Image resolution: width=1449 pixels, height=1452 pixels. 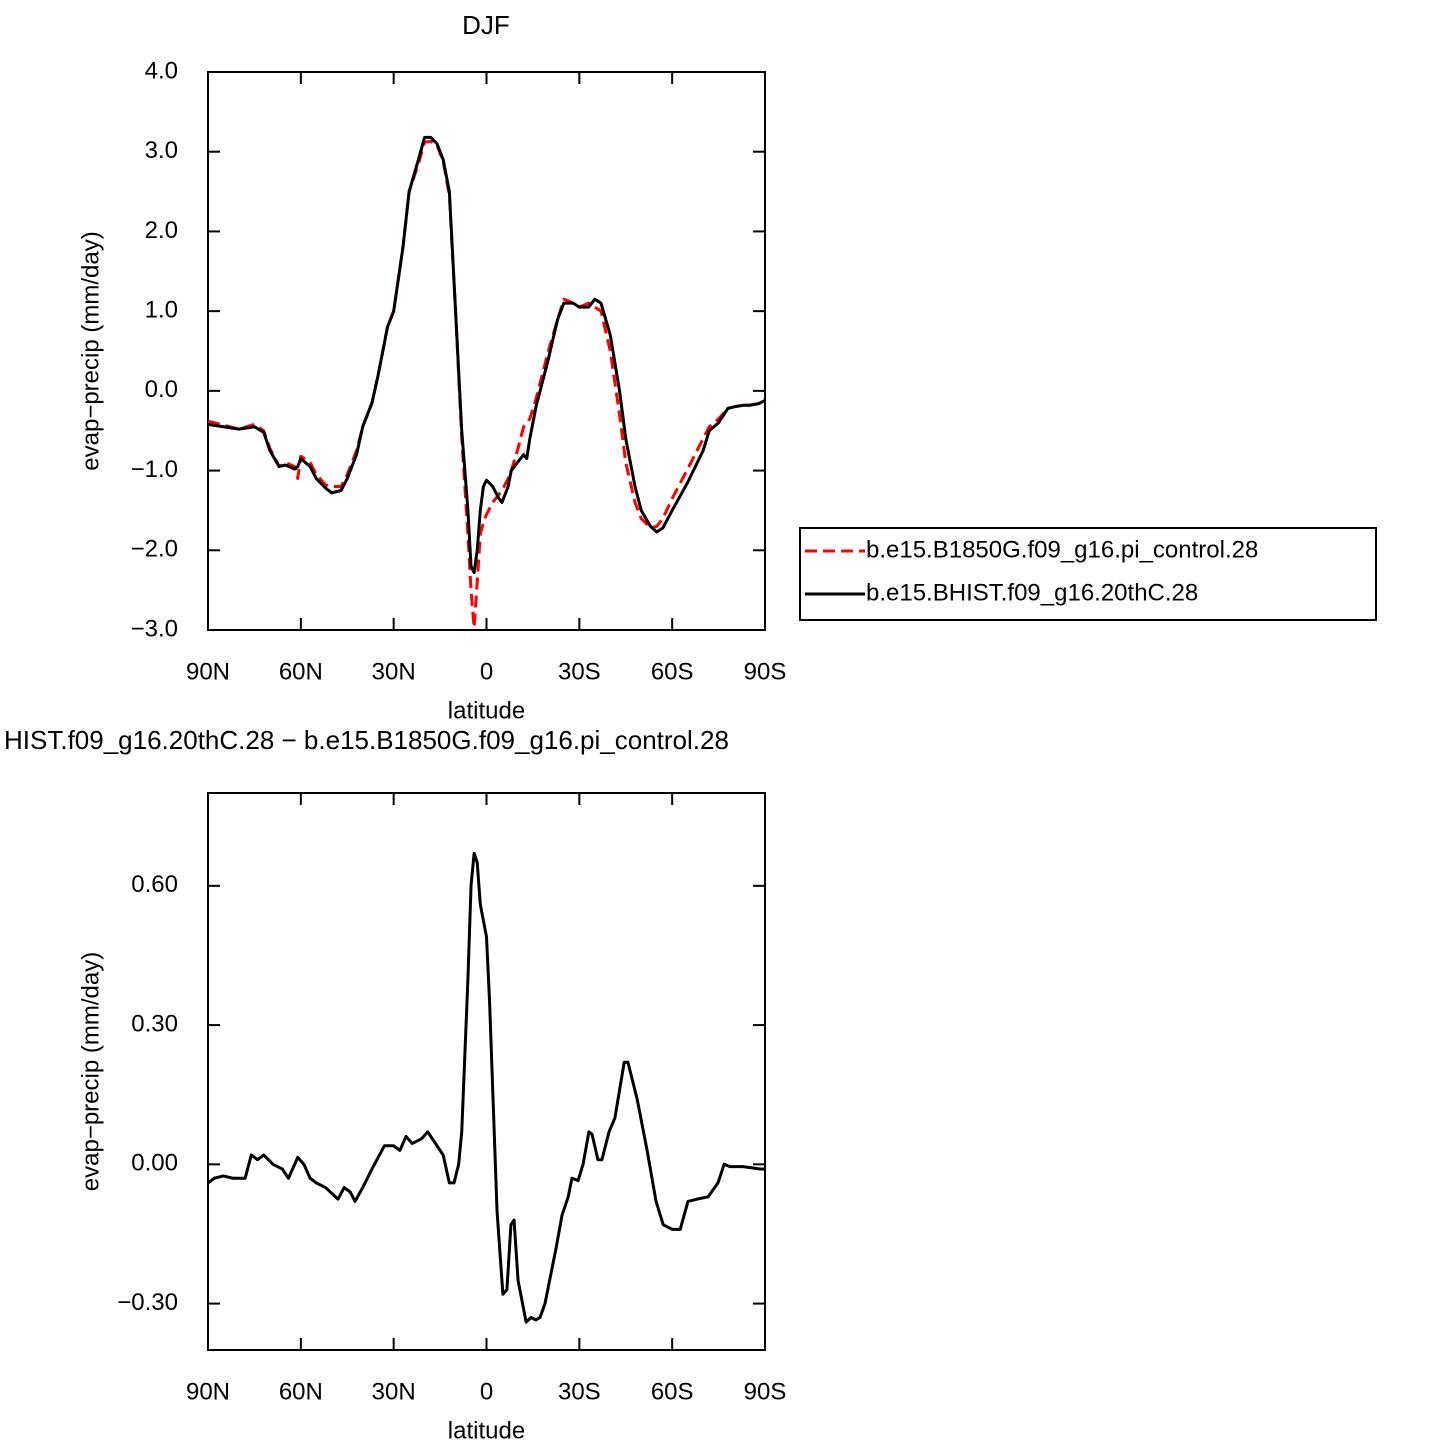 What do you see at coordinates (161, 70) in the screenshot?
I see `y-tick-label: 4.0` at bounding box center [161, 70].